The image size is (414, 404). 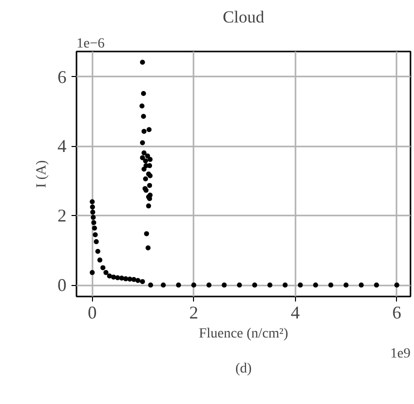 What do you see at coordinates (62, 76) in the screenshot?
I see `y-tick-label: 6` at bounding box center [62, 76].